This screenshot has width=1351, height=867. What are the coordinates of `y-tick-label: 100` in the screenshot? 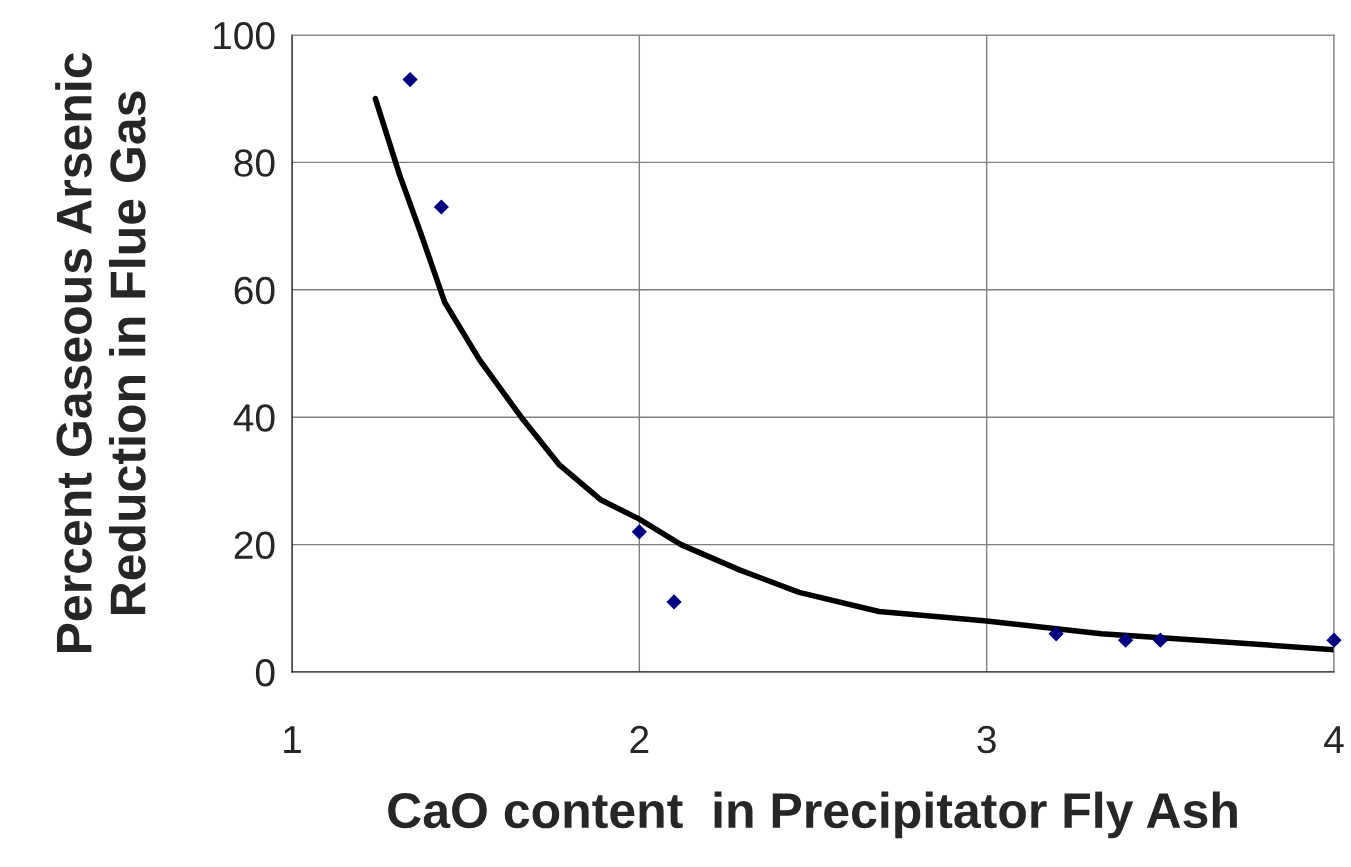 It's located at (244, 35).